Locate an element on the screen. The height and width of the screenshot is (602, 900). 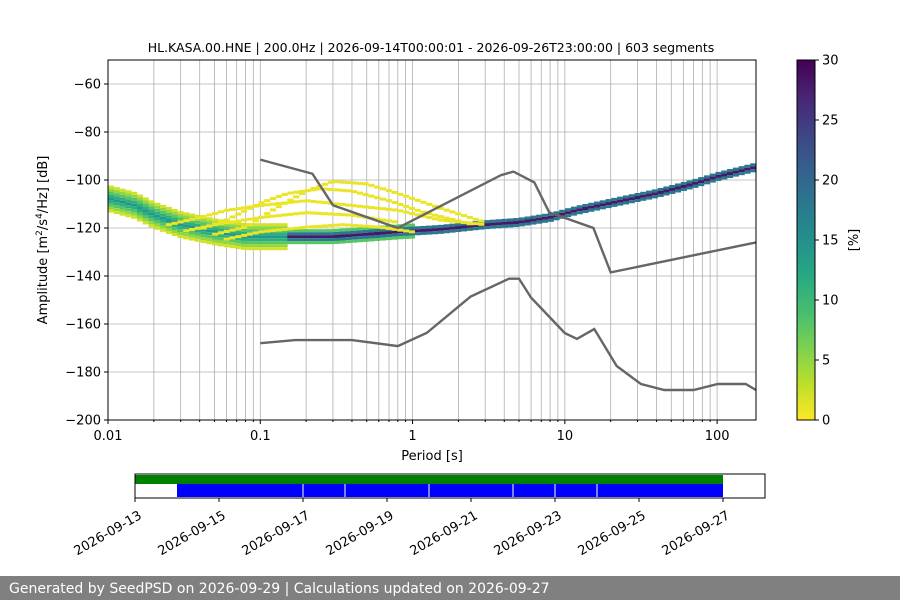
x-axis-label: Period [s] is located at coordinates (432, 456).